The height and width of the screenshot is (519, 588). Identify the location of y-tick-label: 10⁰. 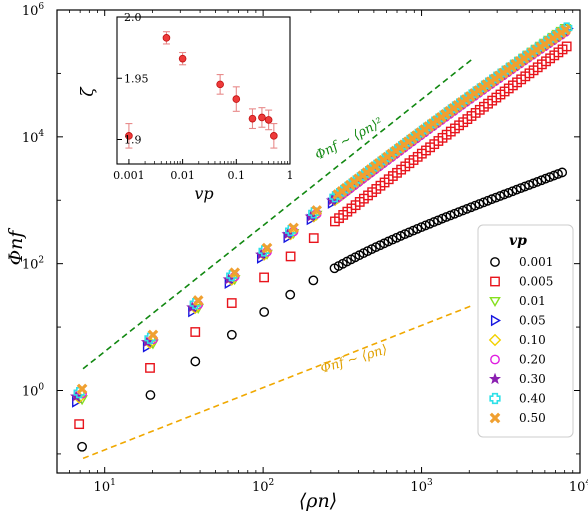
(33, 390).